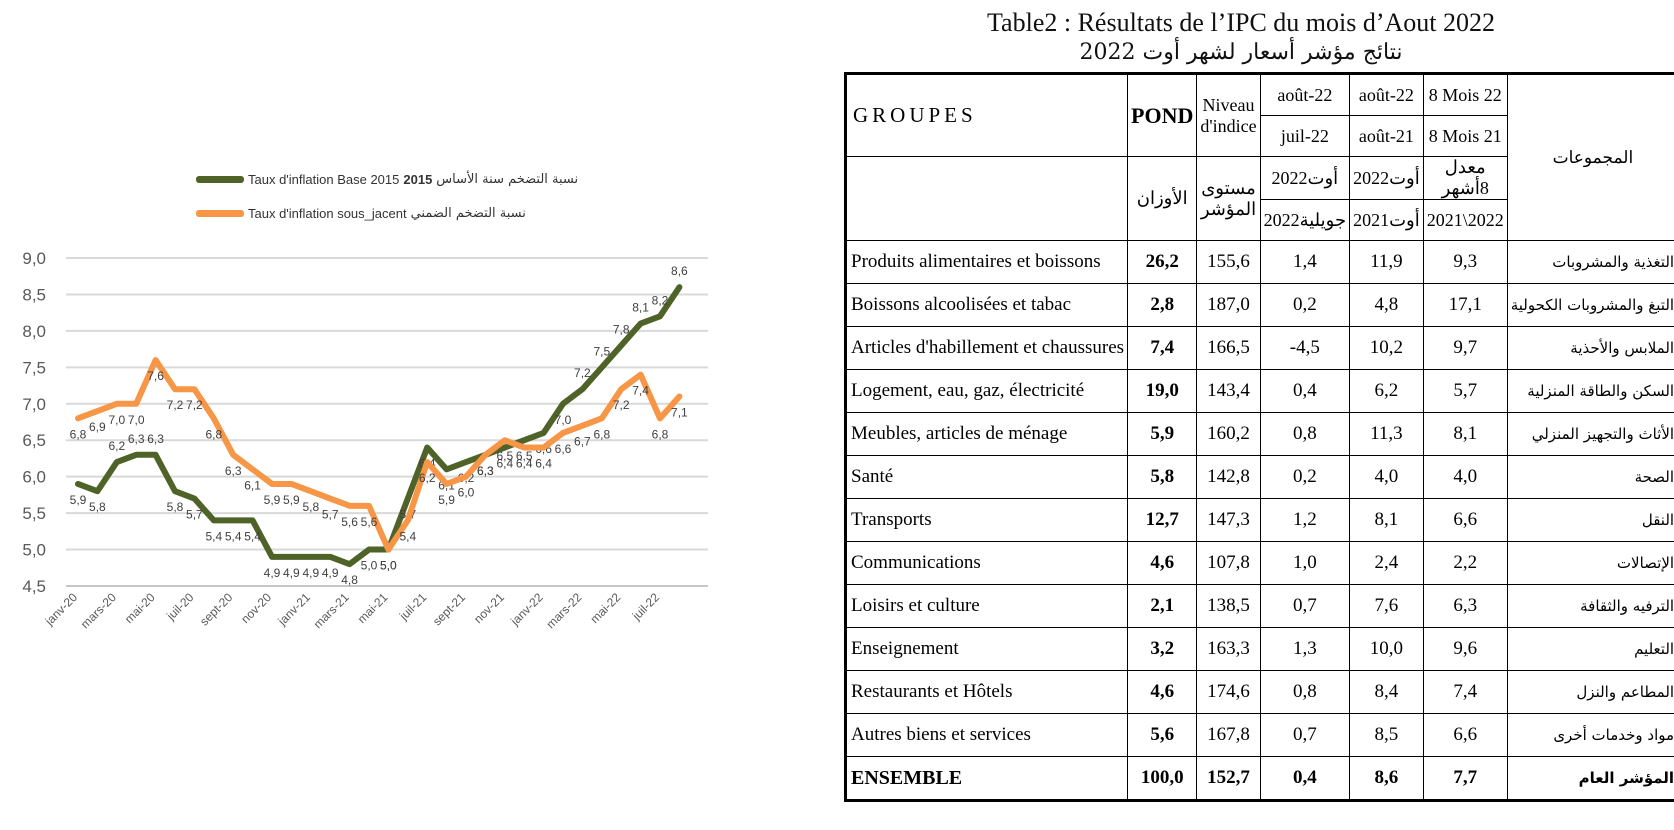 This screenshot has height=830, width=1674. Describe the element at coordinates (660, 434) in the screenshot. I see `data-label: 6,8` at that location.